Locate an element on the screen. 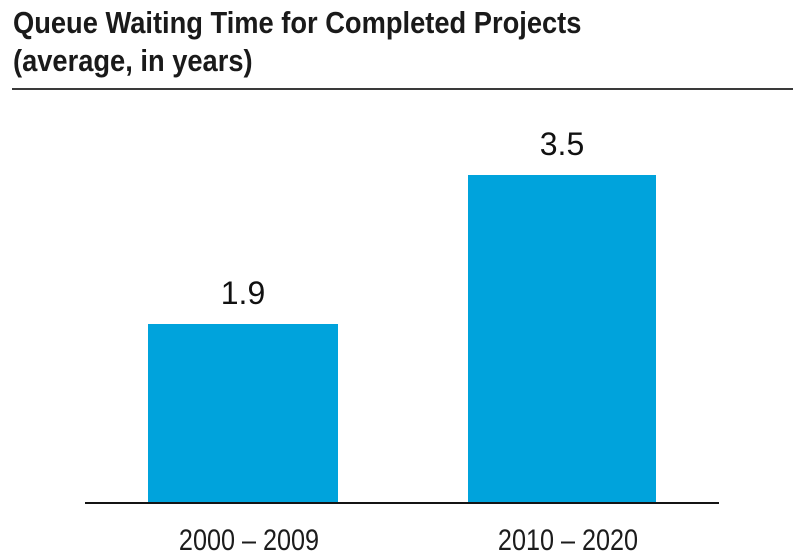  bar-2010-2020 is located at coordinates (562, 338).